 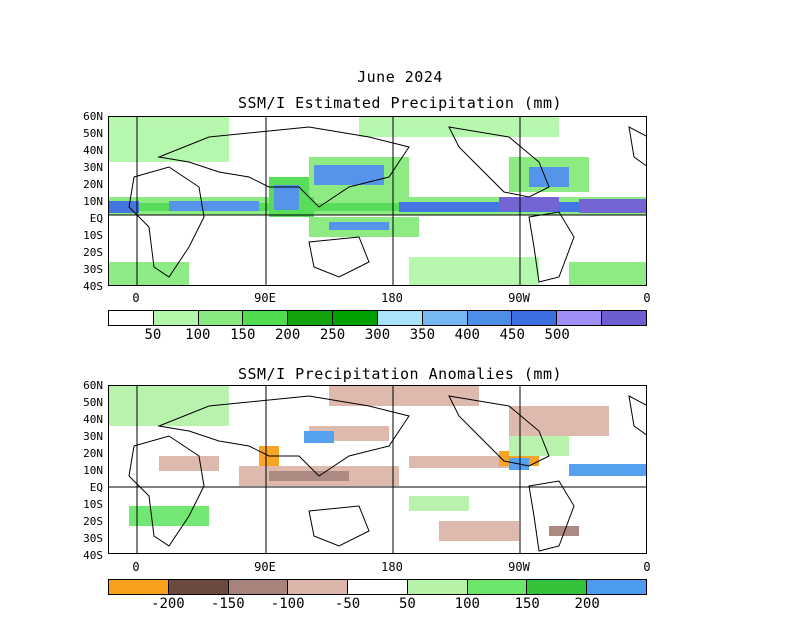 I want to click on map-month-title: June 2024, so click(x=400, y=77).